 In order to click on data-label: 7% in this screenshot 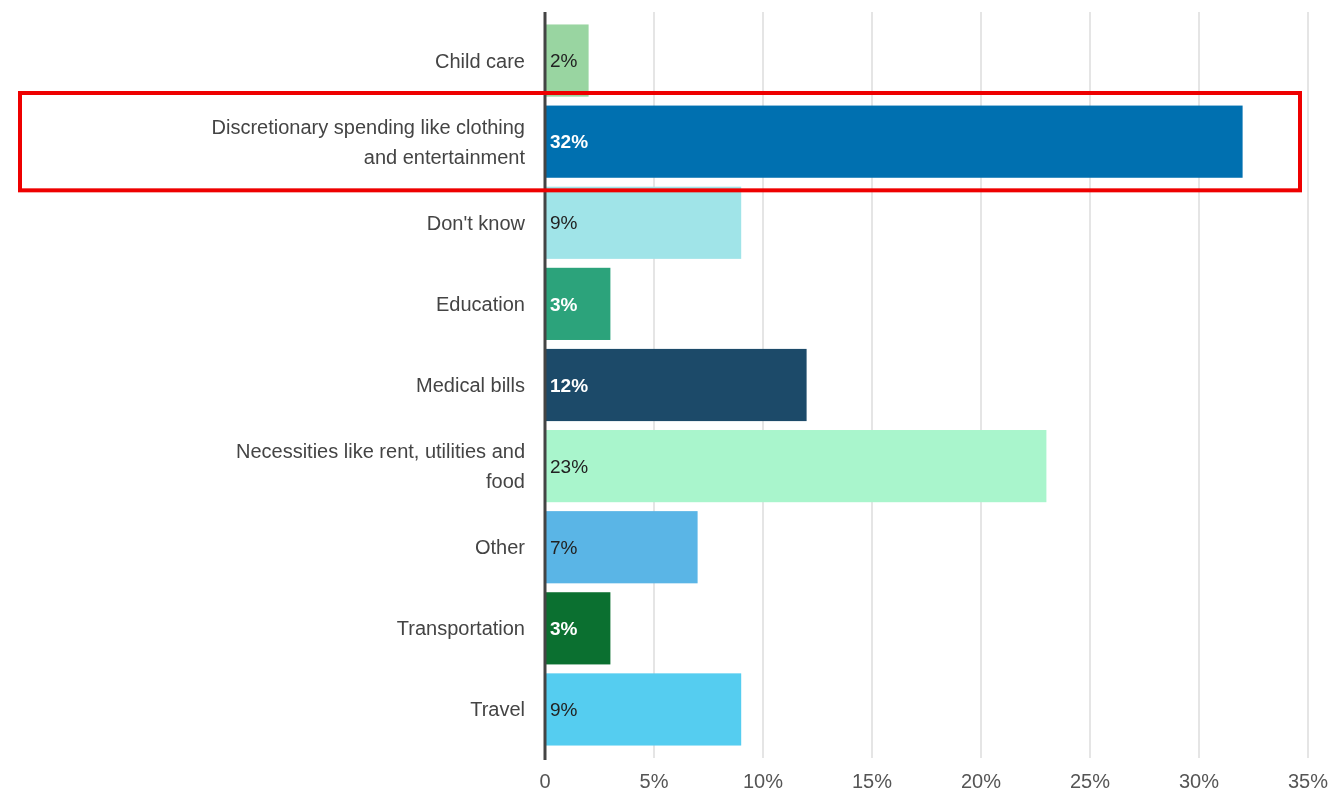, I will do `click(564, 547)`.